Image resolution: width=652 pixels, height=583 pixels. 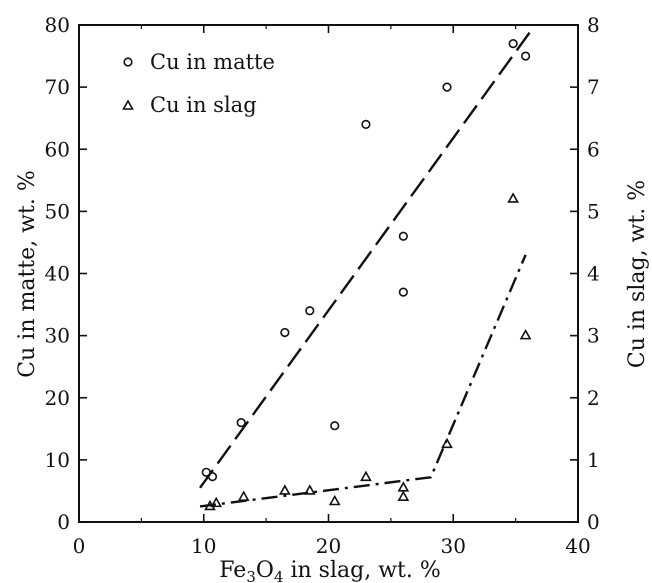 I want to click on y-left-tick-label: 0, so click(x=63, y=522).